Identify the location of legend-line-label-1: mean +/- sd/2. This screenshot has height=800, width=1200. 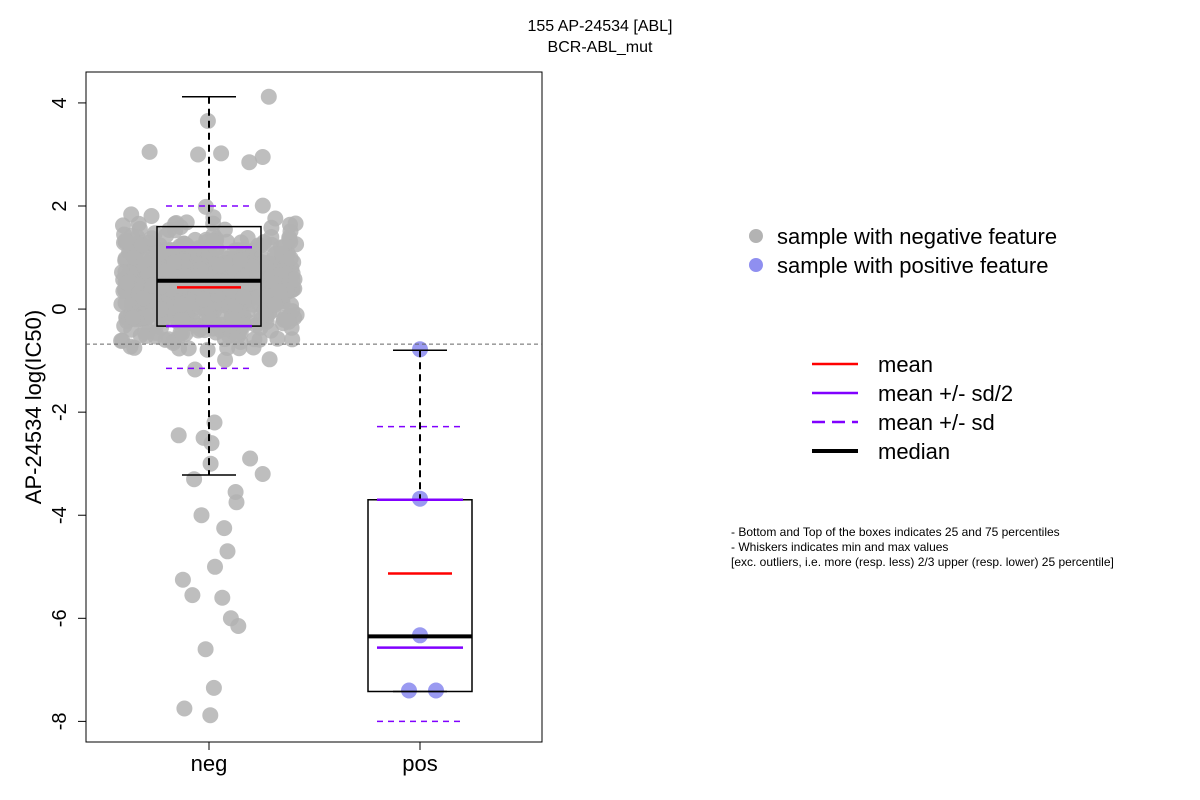
(945, 393).